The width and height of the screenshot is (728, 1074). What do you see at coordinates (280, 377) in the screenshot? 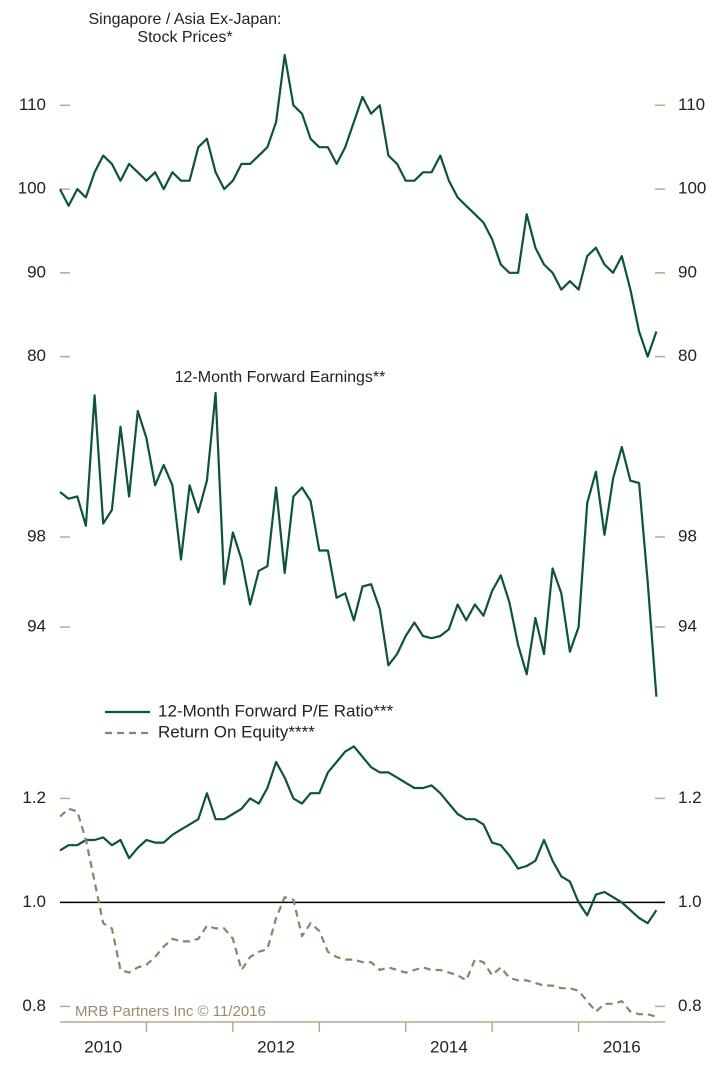
I see `chart-title: 12-Month Forward Earnings**` at bounding box center [280, 377].